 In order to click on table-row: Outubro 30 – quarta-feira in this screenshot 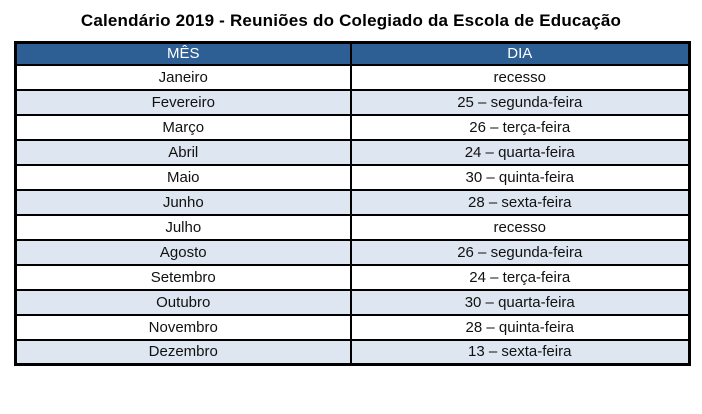, I will do `click(352, 302)`.